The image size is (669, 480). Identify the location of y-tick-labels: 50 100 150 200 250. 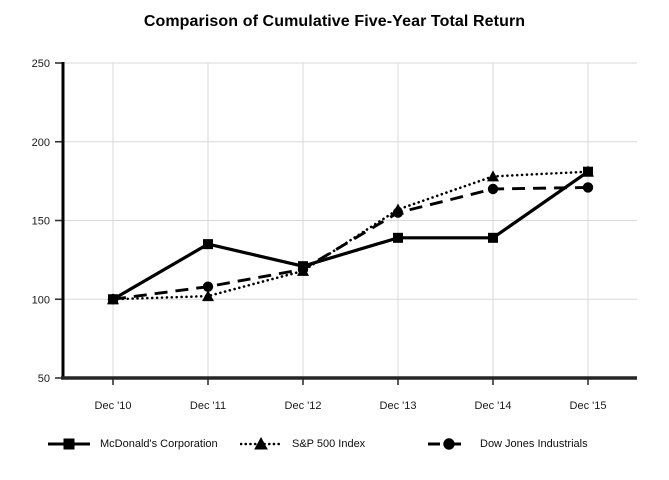
(41, 221).